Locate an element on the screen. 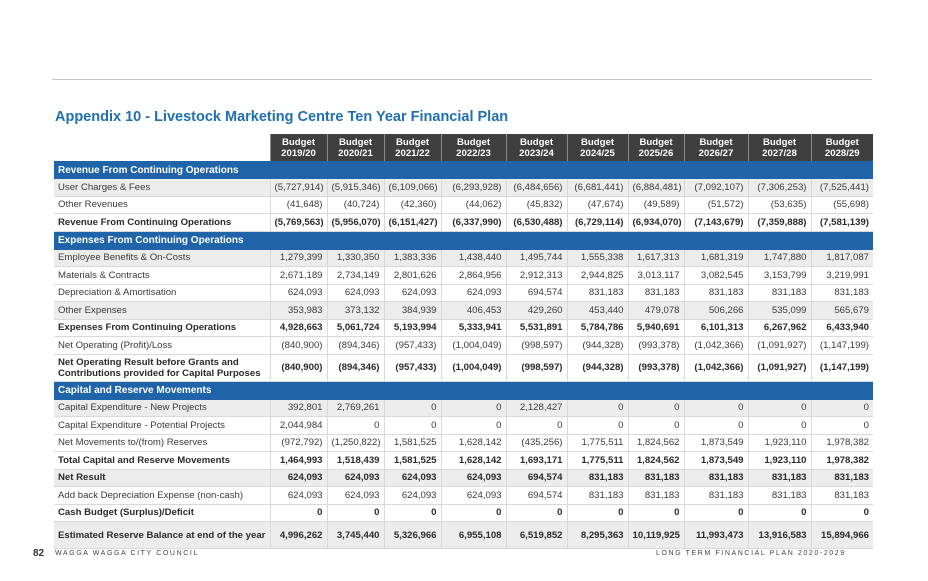 The height and width of the screenshot is (581, 928). value-cell: 373,132 is located at coordinates (355, 310).